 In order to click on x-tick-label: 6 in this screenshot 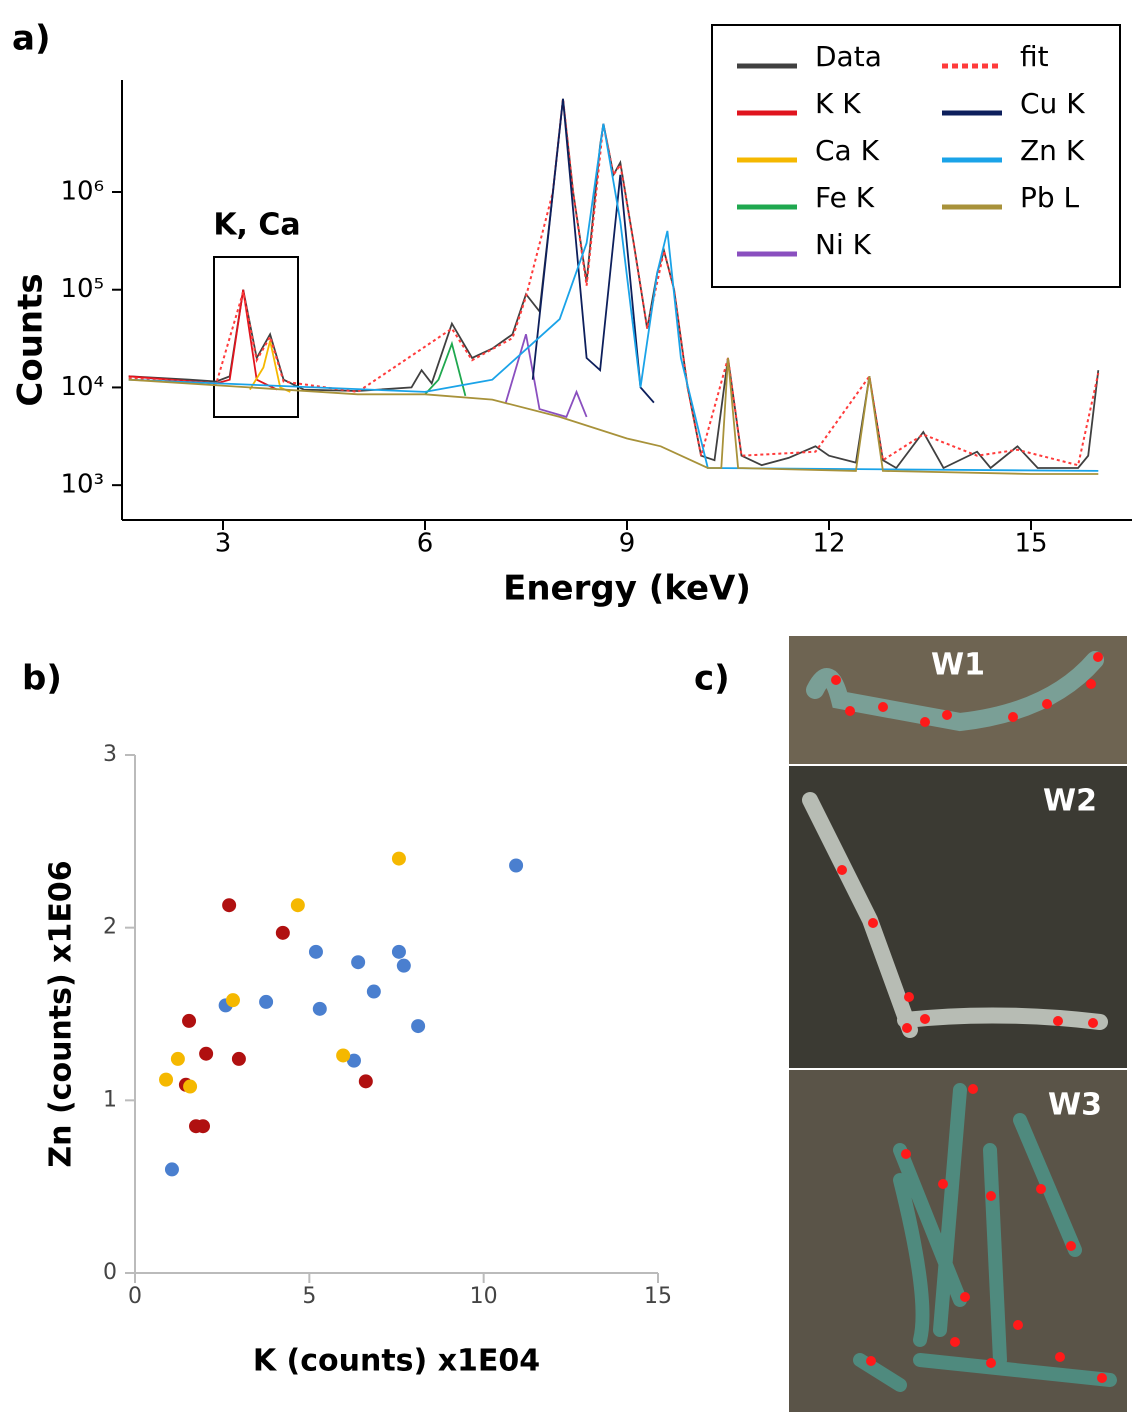, I will do `click(425, 544)`.